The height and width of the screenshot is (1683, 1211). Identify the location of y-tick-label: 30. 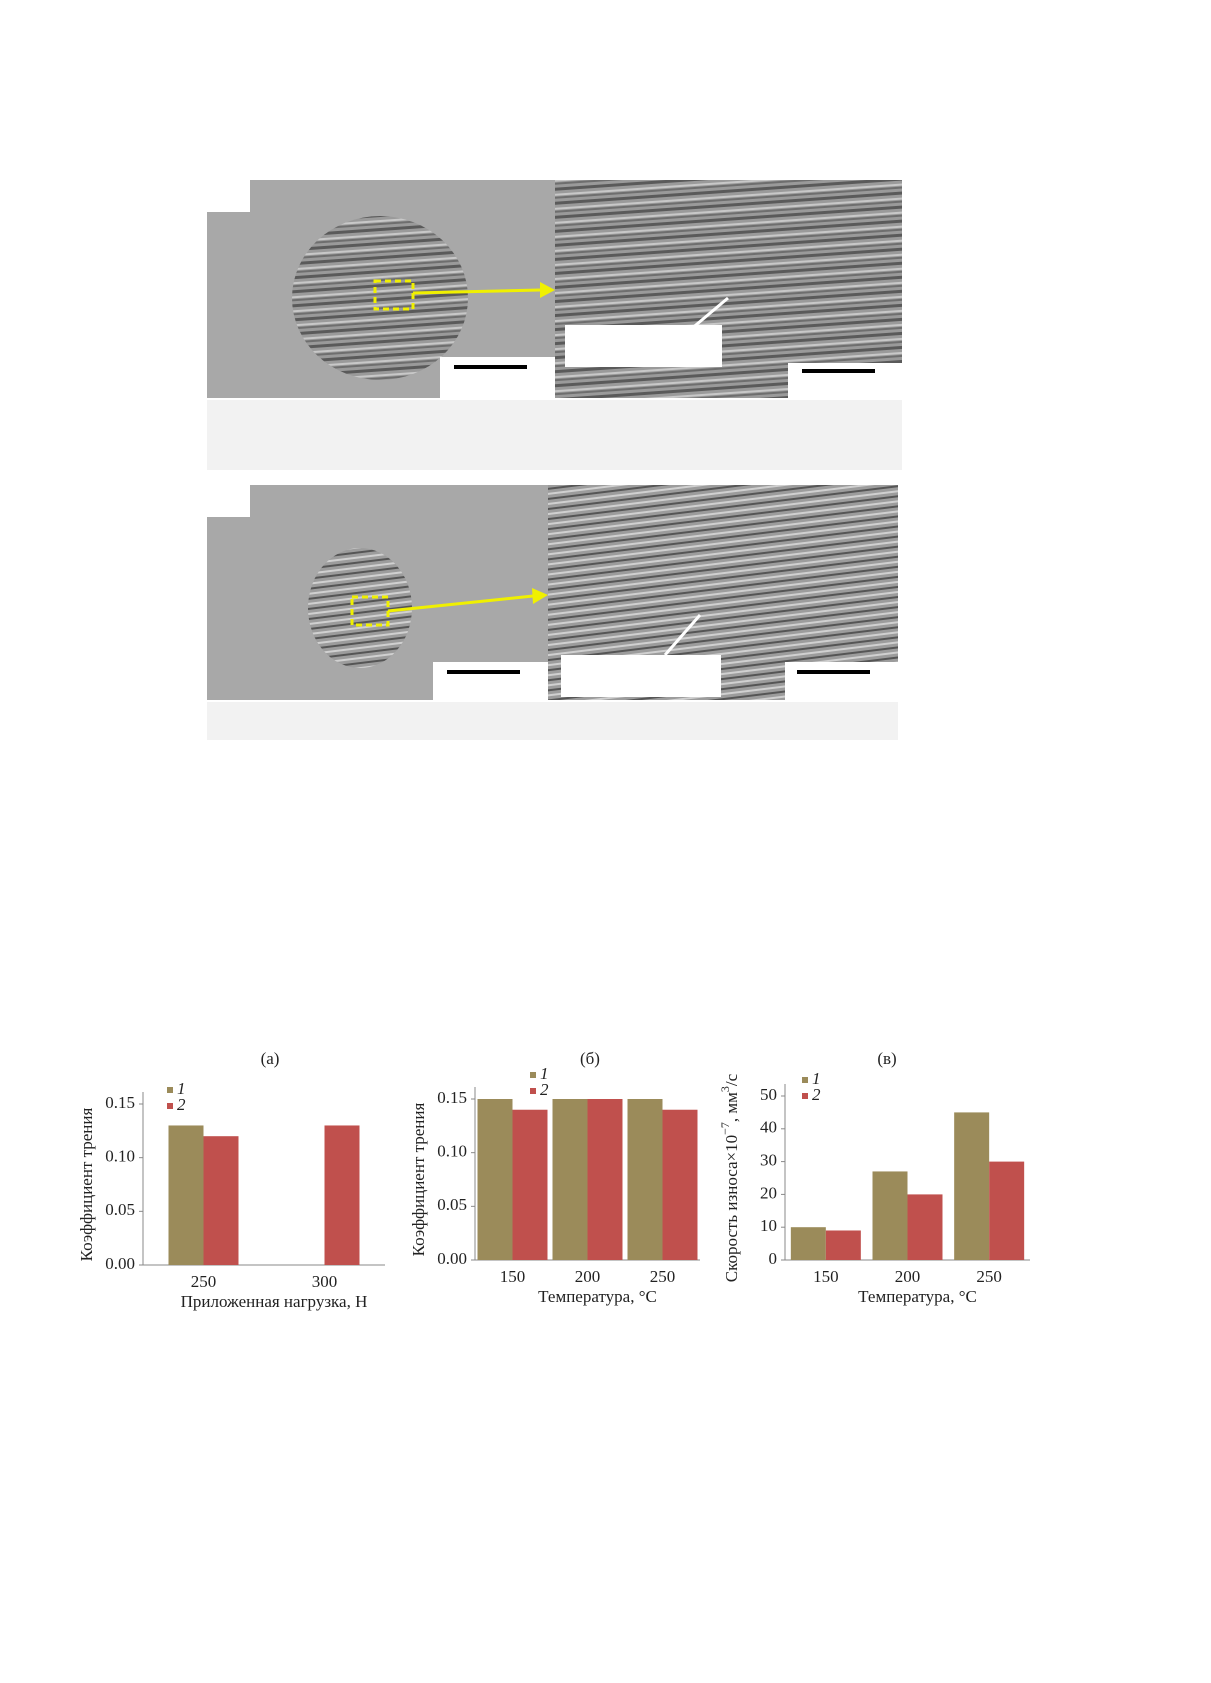
(768, 1160).